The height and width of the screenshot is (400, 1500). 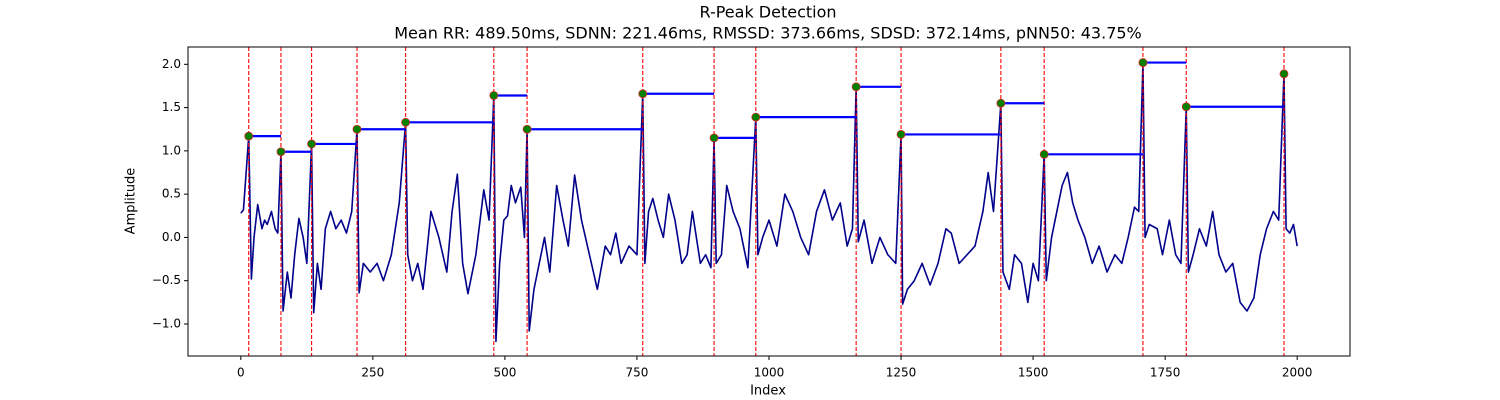 I want to click on x-tick-label: 1250, so click(x=901, y=373).